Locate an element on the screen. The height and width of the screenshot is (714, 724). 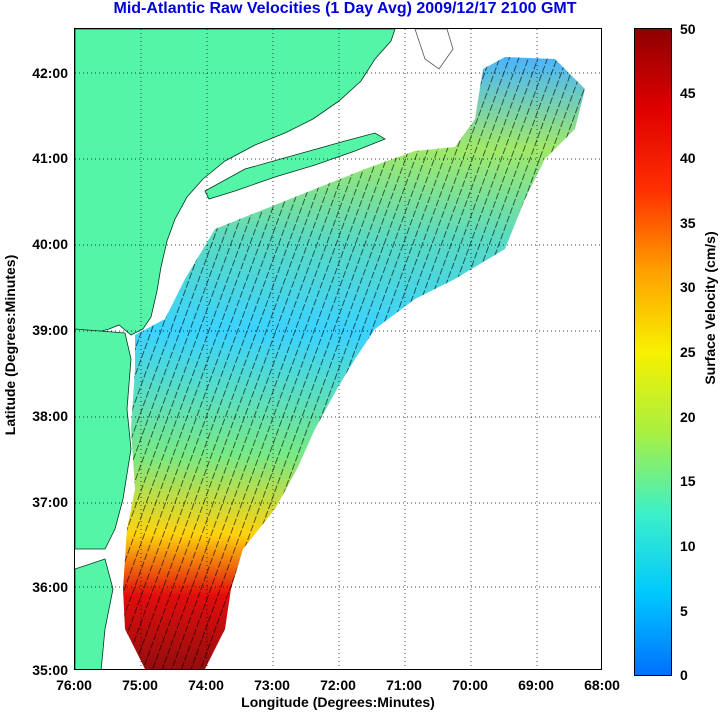
colorbar-tick-label: 0 is located at coordinates (684, 675).